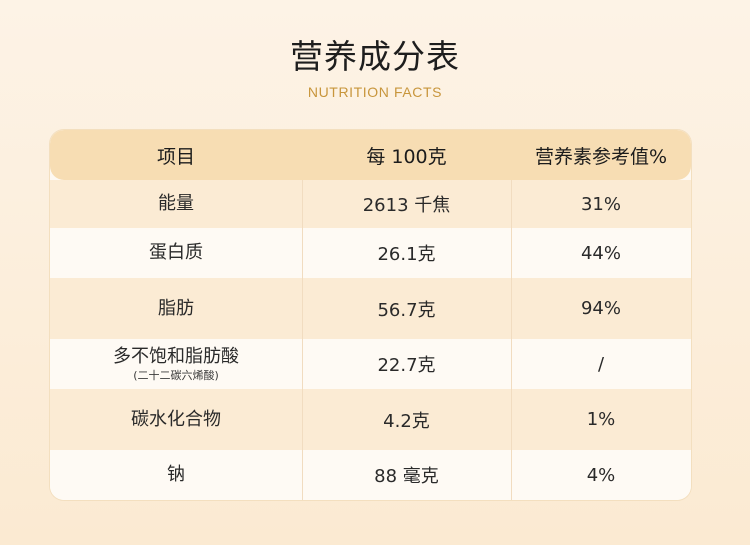 The width and height of the screenshot is (750, 545). I want to click on cell-item: 多不饱和脂肪酸 (二十二碳六烯酸), so click(176, 364).